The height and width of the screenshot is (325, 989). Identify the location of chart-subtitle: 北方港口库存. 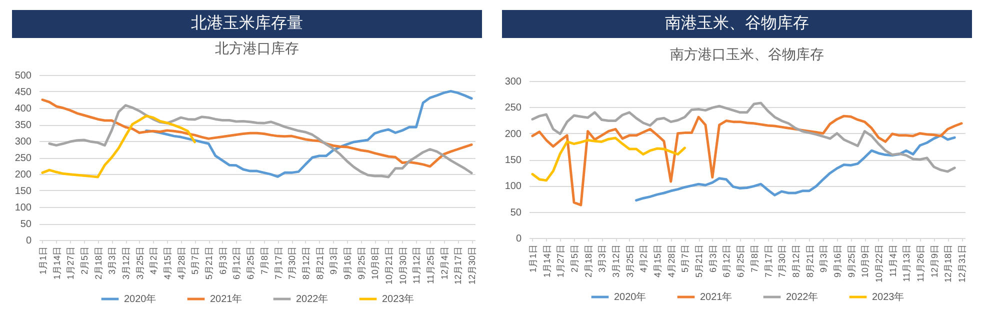
(257, 49).